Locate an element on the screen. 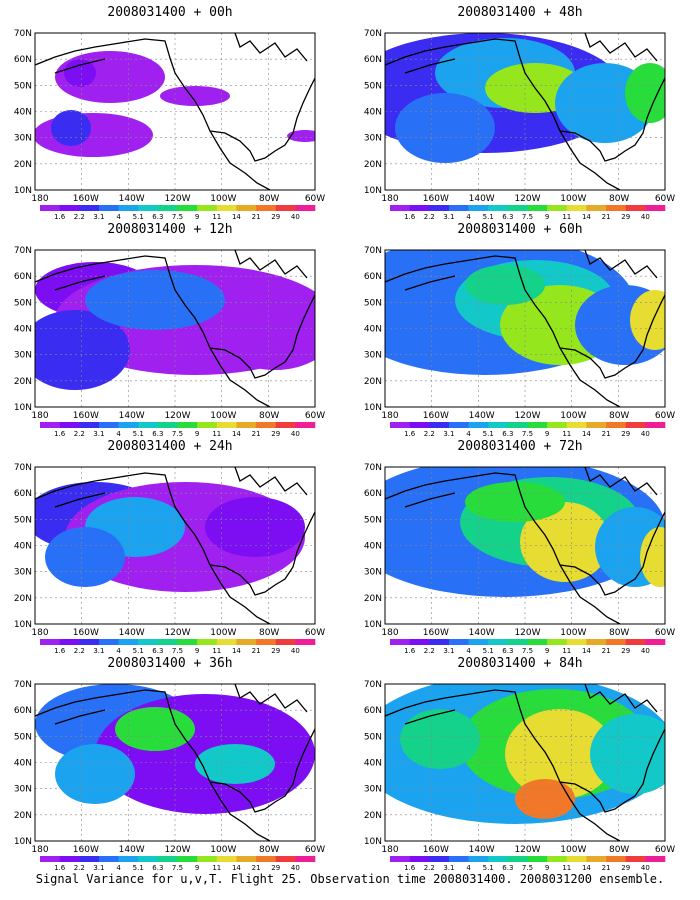 This screenshot has height=900, width=700. colorbar-label: 2.2 is located at coordinates (429, 216).